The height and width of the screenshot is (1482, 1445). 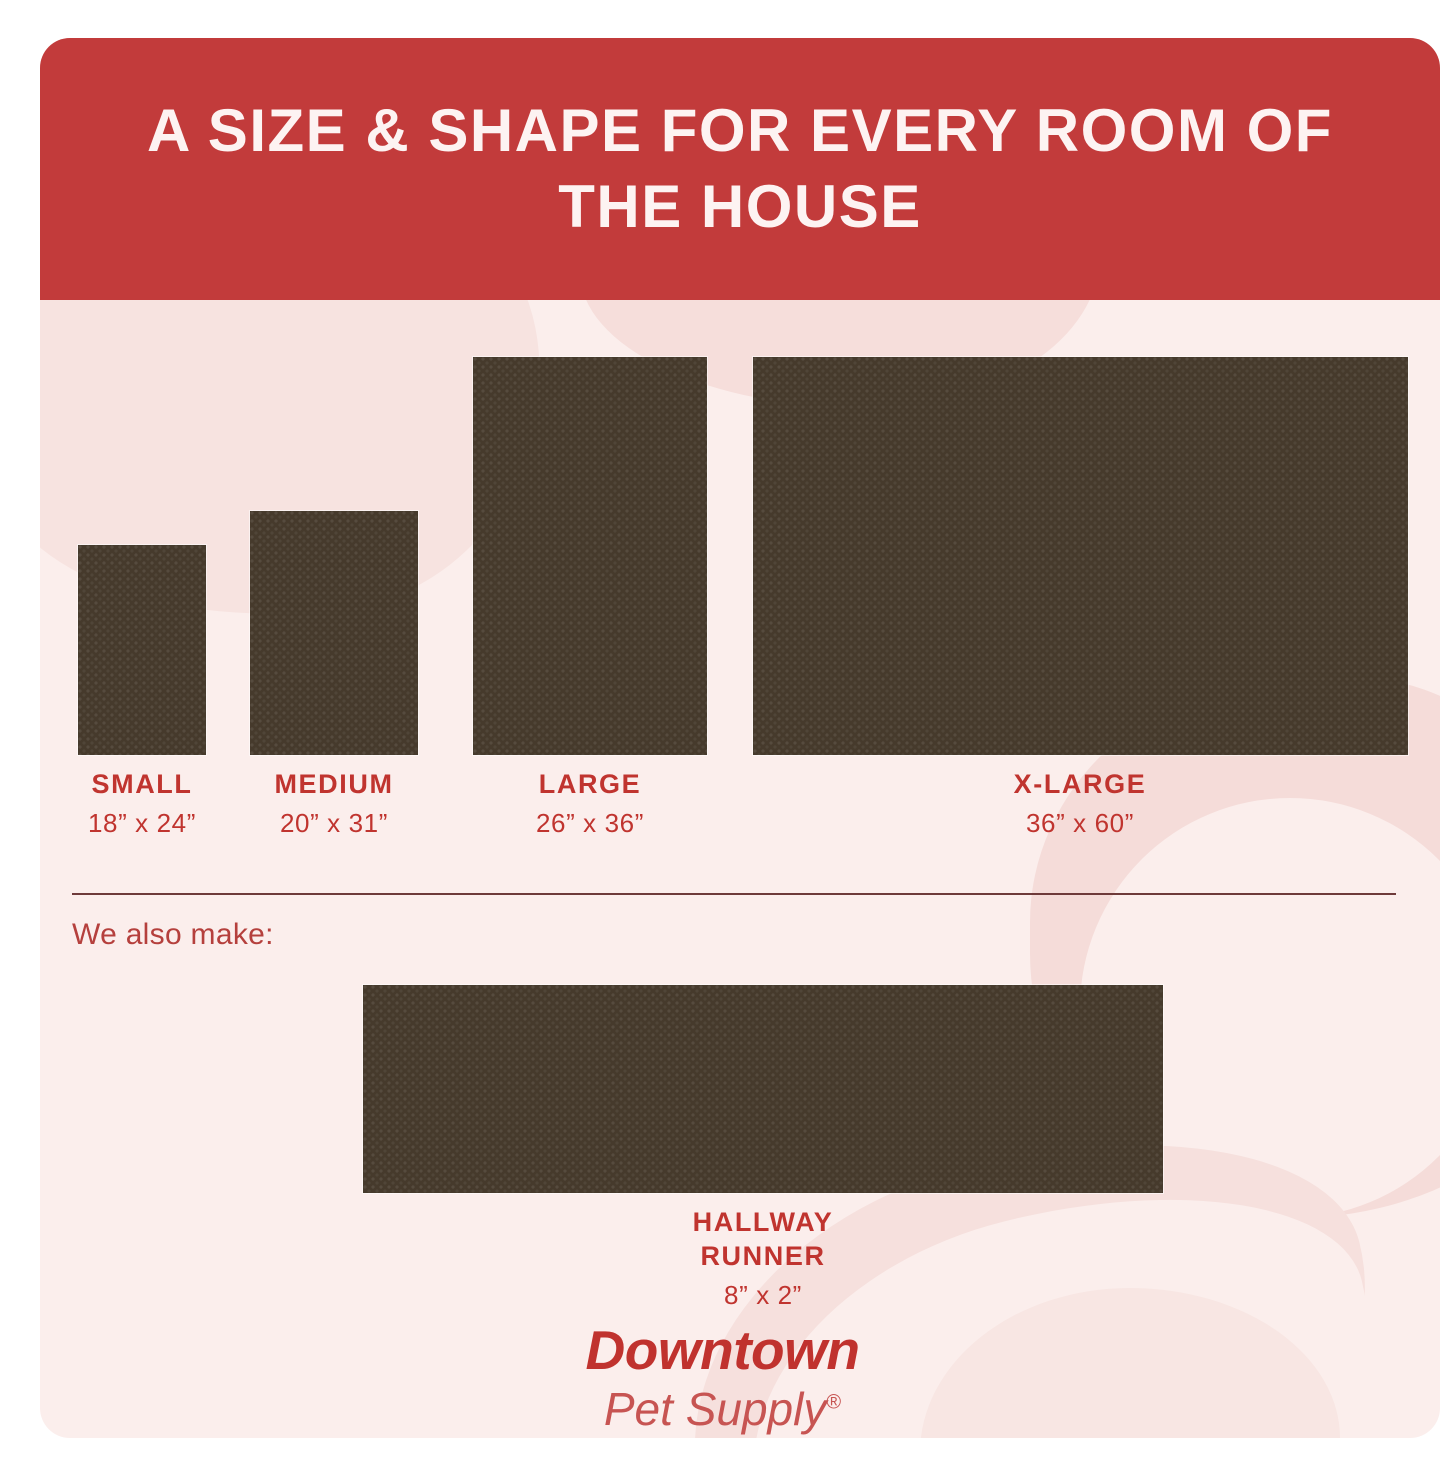 I want to click on mat-swatch-xlarge, so click(x=1080, y=556).